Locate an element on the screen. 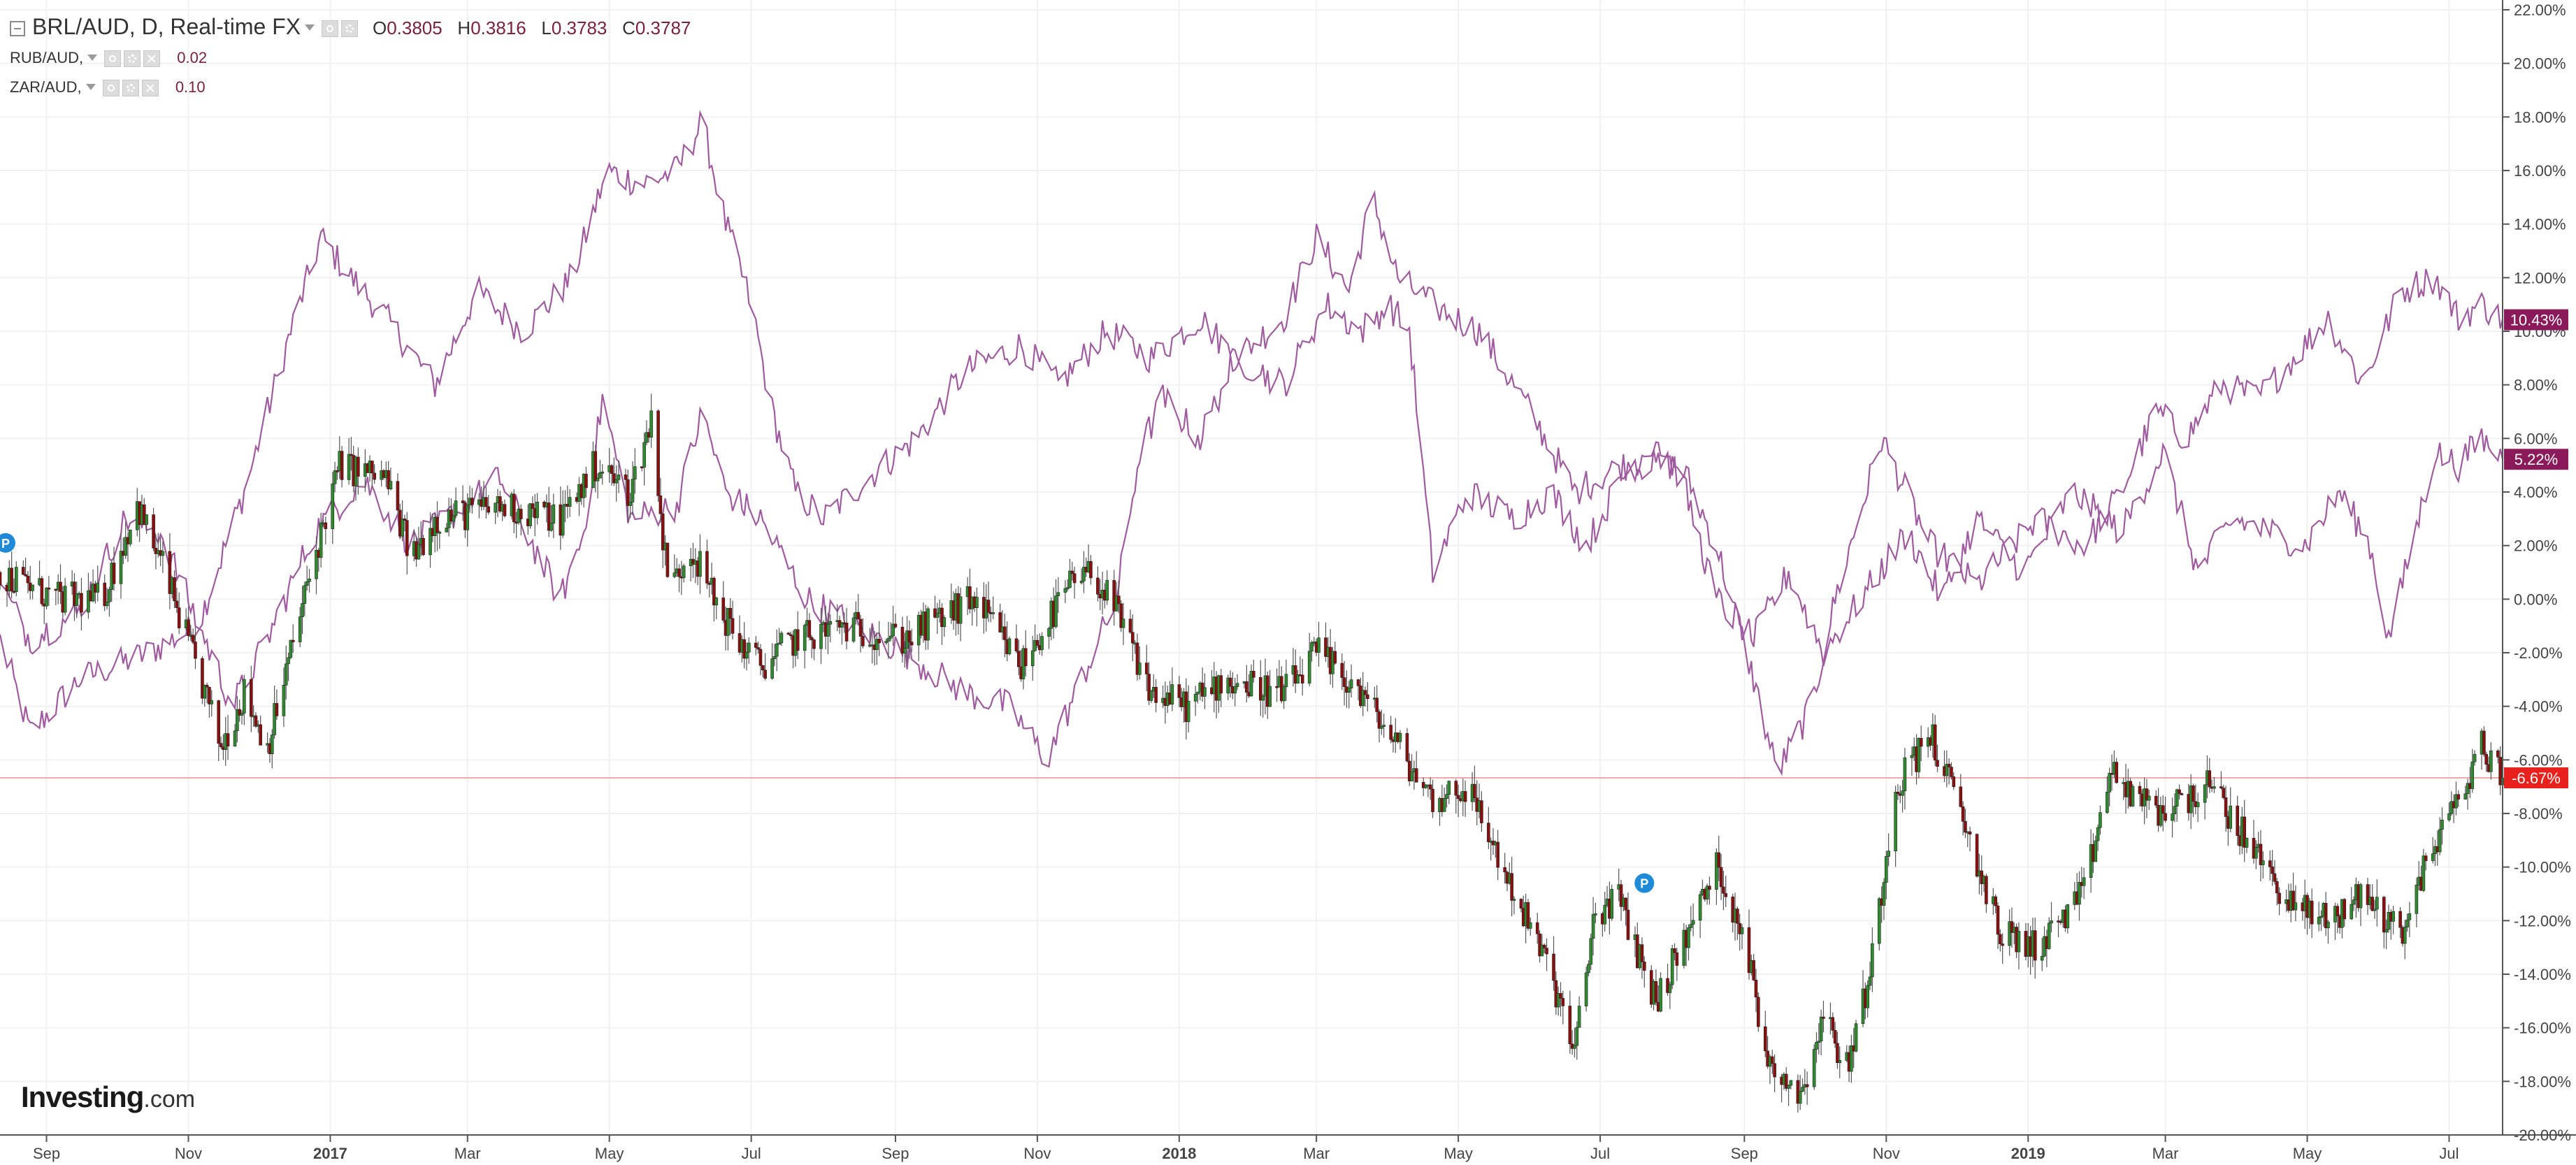 This screenshot has width=2576, height=1165. y-tick-label: 12.00% is located at coordinates (2540, 278).